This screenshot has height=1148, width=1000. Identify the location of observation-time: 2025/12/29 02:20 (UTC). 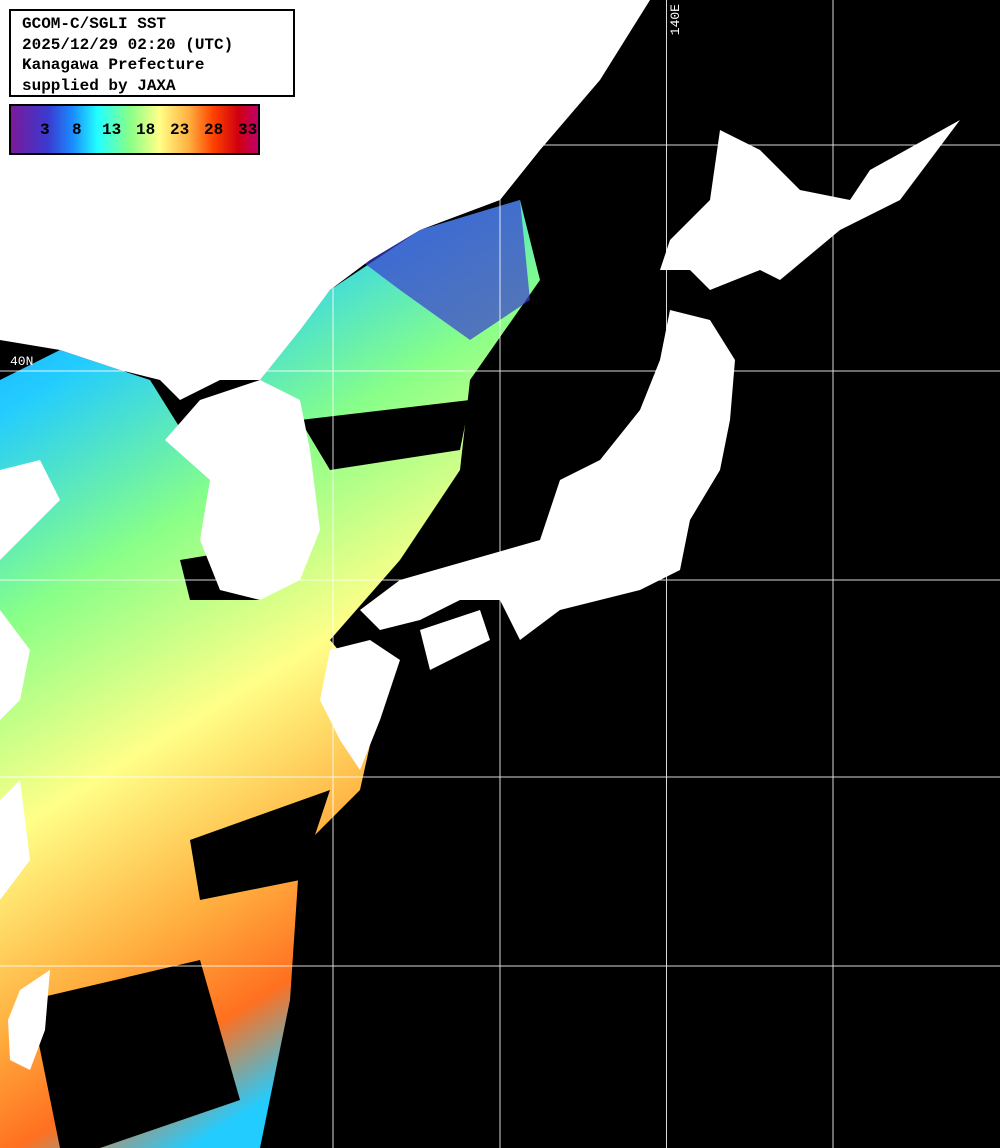
(128, 44).